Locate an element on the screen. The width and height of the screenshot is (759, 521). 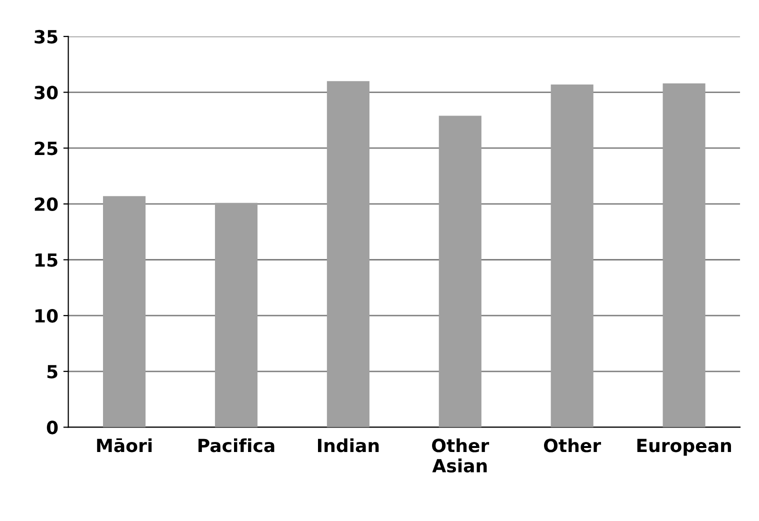
y-tick-label: 0 is located at coordinates (52, 427).